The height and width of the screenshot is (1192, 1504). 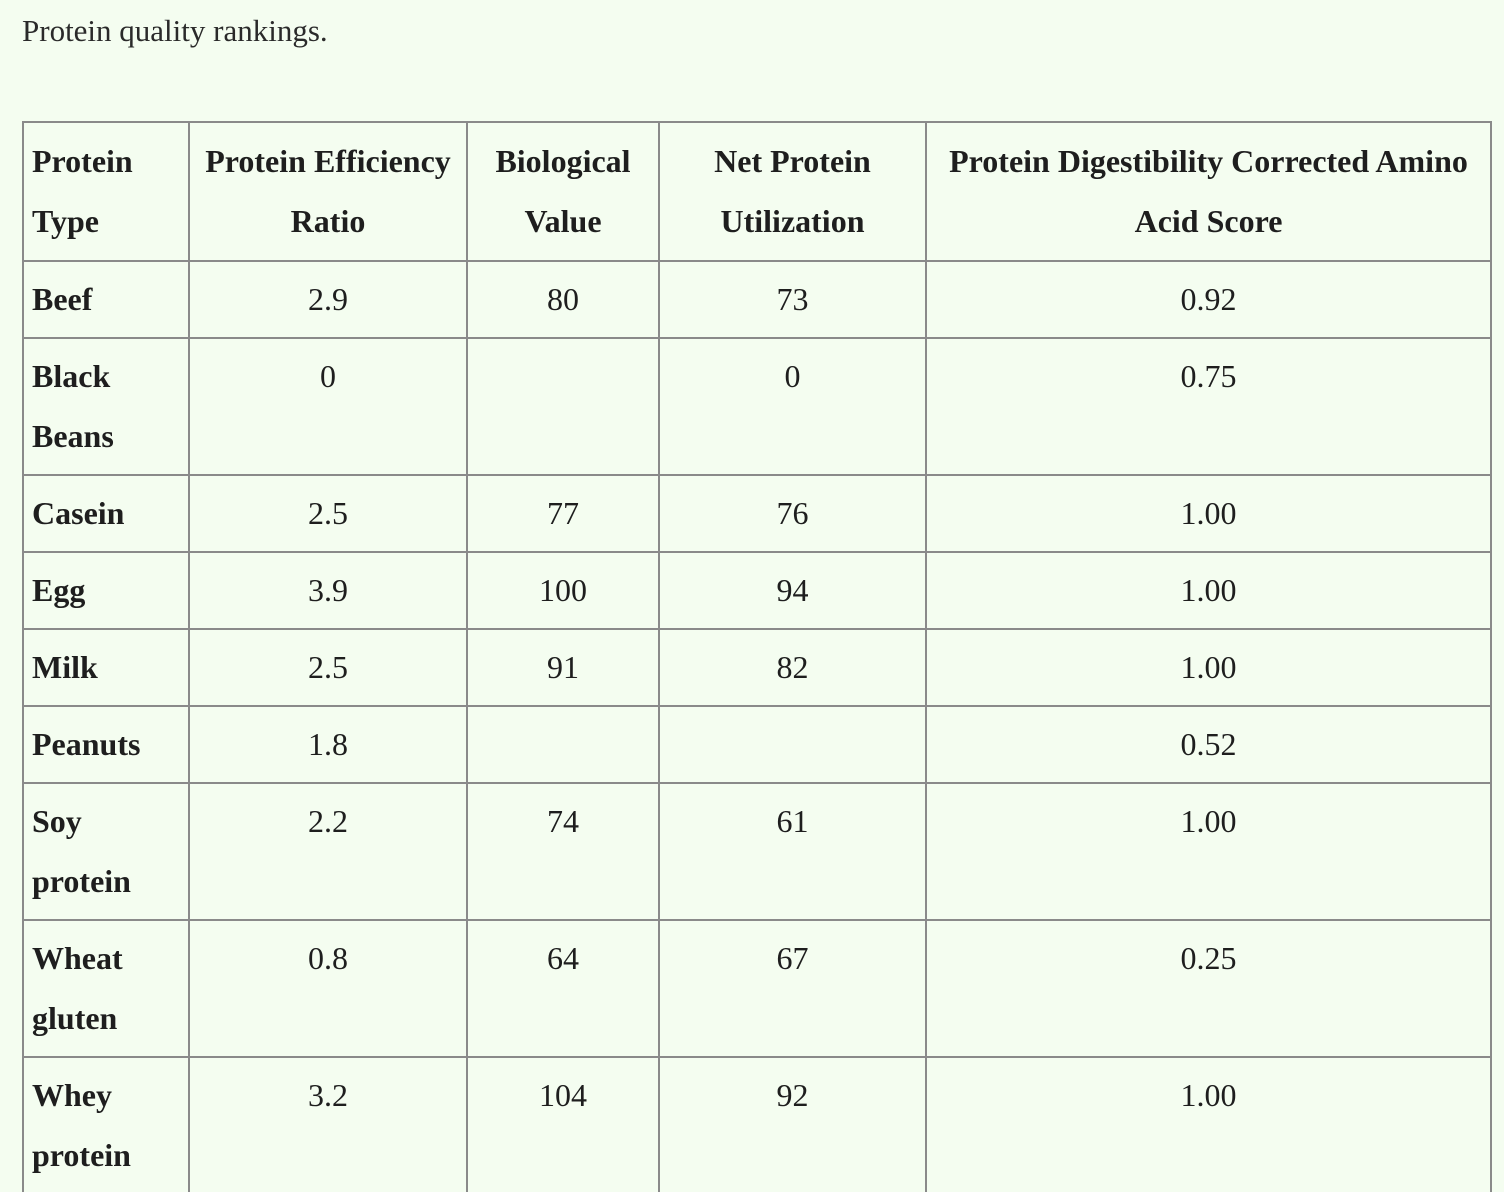 What do you see at coordinates (563, 299) in the screenshot?
I see `bv-cell: 80` at bounding box center [563, 299].